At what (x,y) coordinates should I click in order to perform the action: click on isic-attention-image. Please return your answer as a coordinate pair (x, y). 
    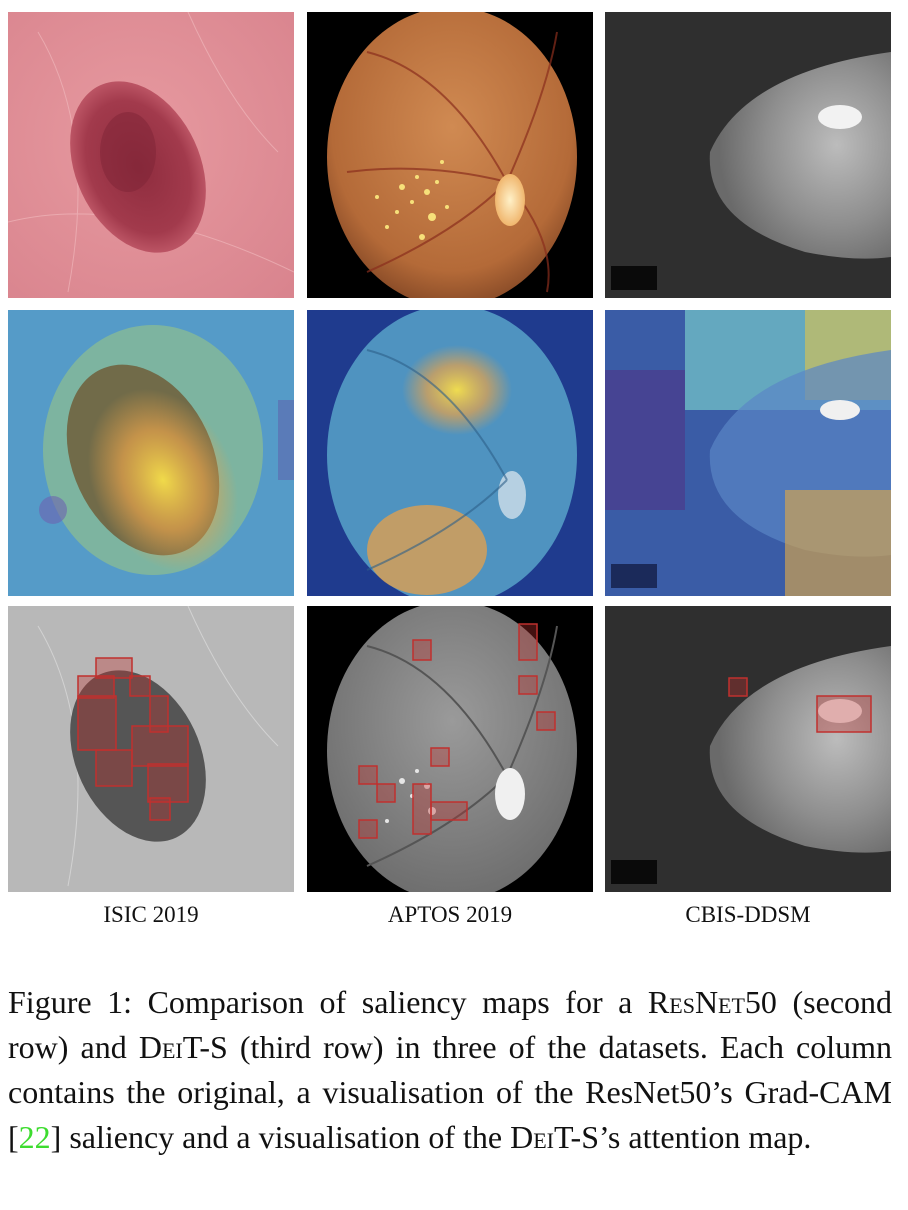
    Looking at the image, I should click on (151, 749).